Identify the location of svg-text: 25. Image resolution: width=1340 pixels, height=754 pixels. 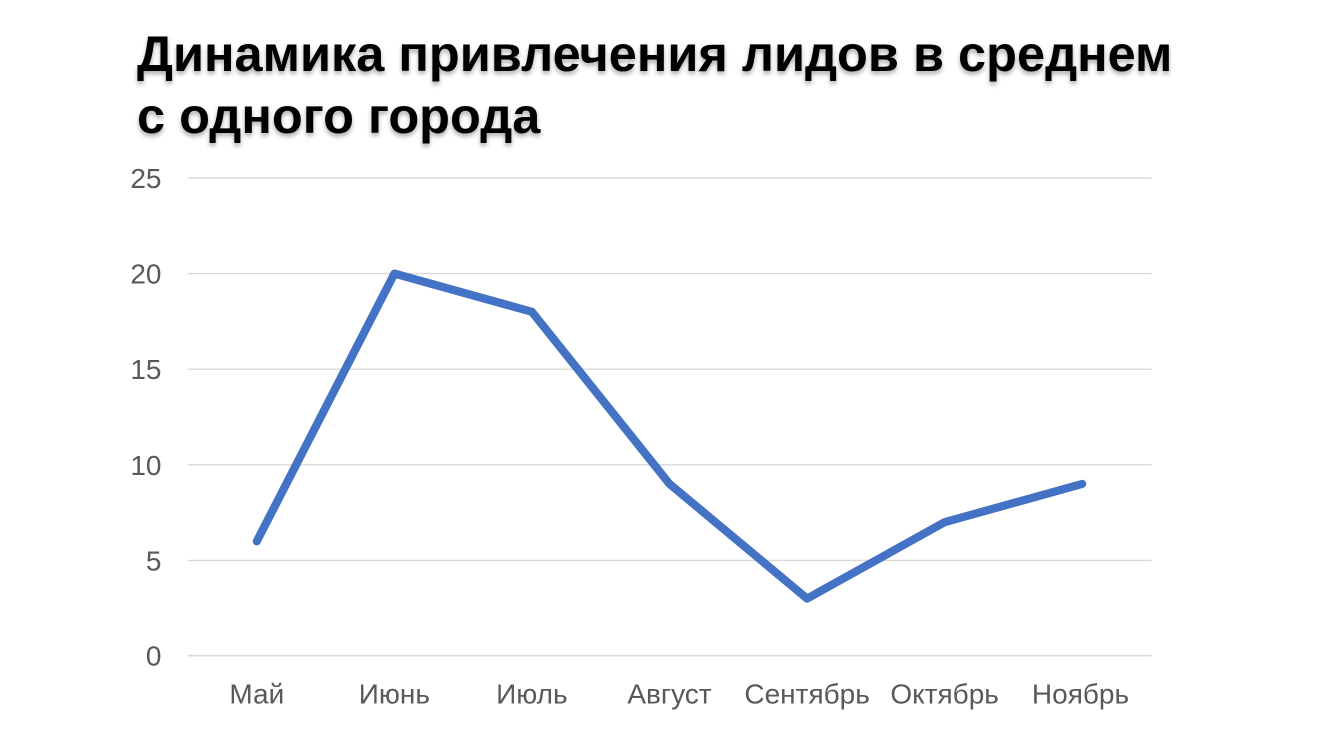
(145, 178).